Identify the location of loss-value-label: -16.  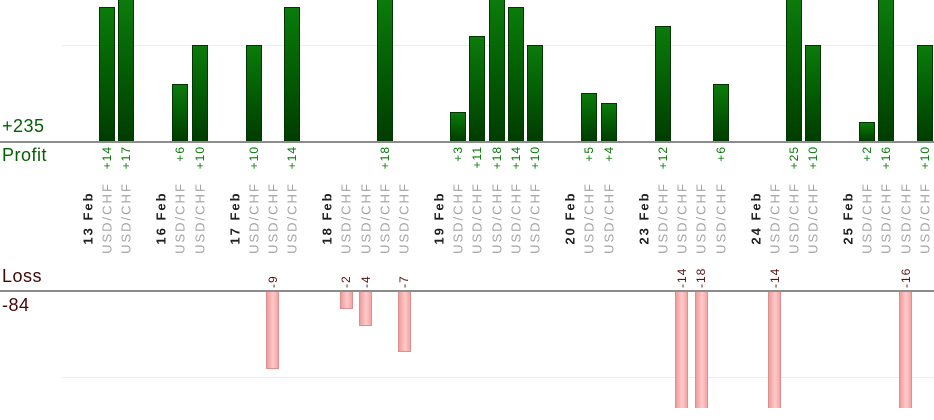
(905, 277).